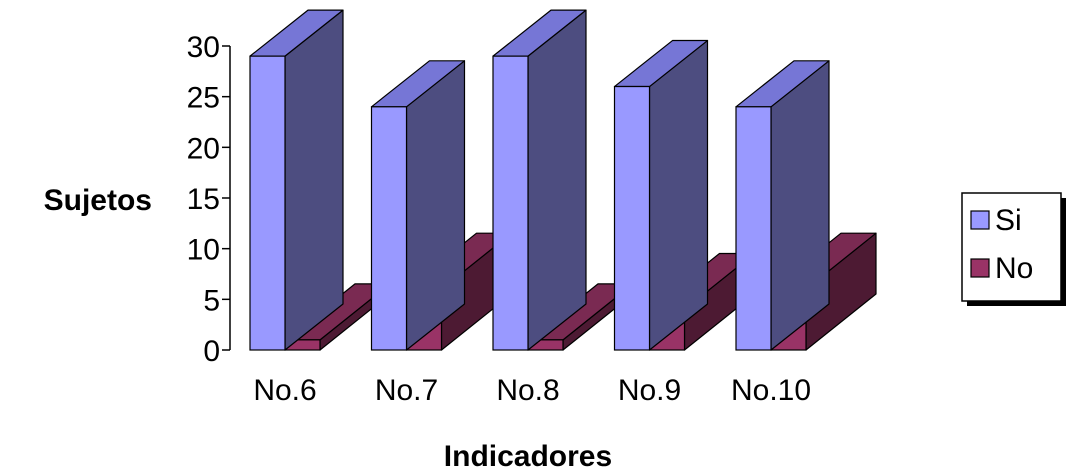  I want to click on y-axis-title: Sujetos, so click(98, 200).